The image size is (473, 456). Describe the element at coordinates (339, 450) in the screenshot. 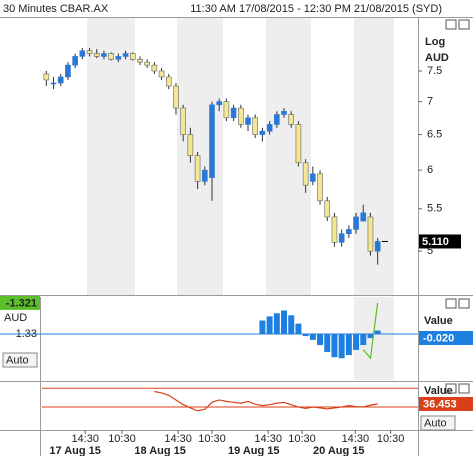

I see `day-label: 20 Aug 15` at that location.